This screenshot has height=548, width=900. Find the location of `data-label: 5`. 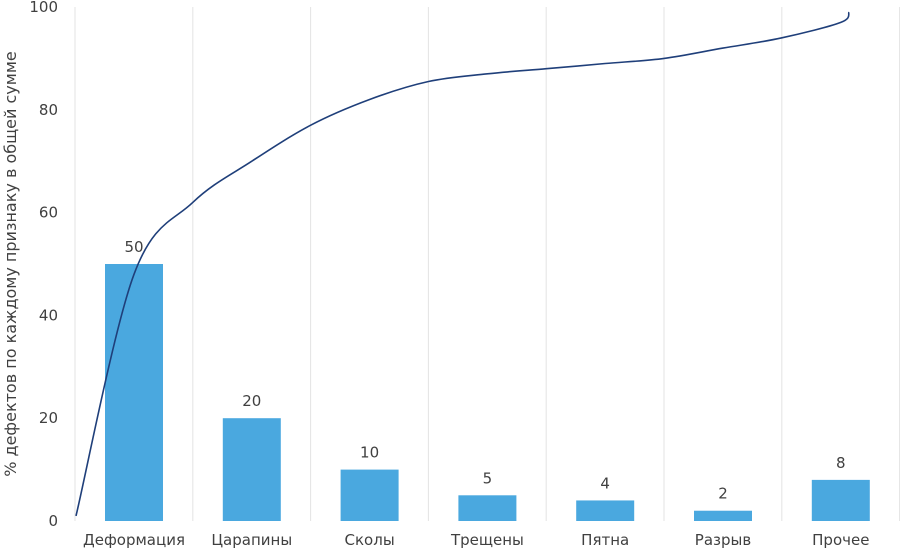

data-label: 5 is located at coordinates (488, 478).